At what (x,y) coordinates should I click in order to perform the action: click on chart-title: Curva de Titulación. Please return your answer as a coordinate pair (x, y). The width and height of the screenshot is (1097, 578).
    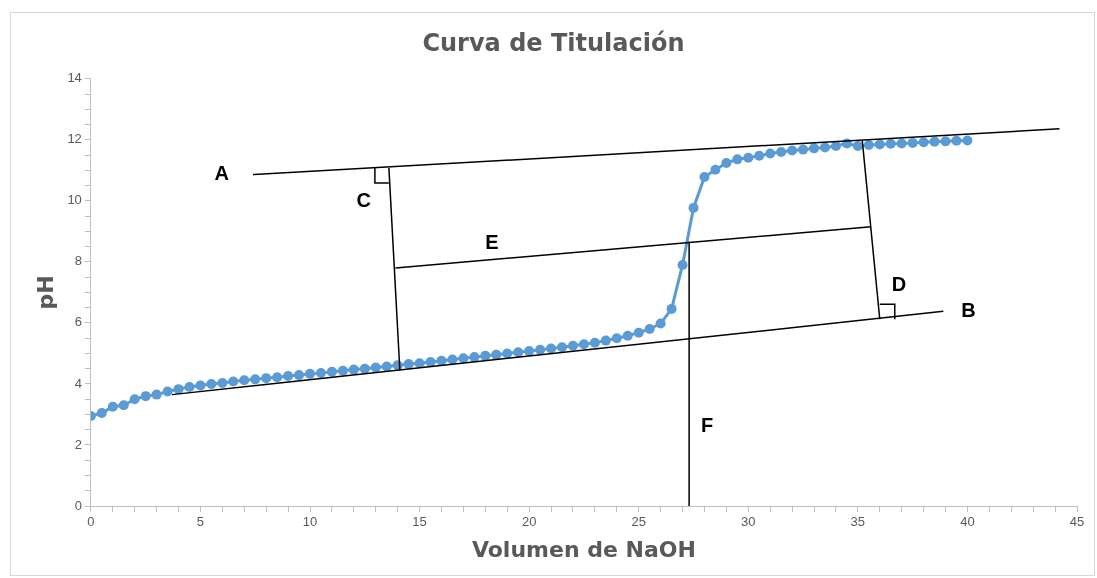
    Looking at the image, I should click on (553, 42).